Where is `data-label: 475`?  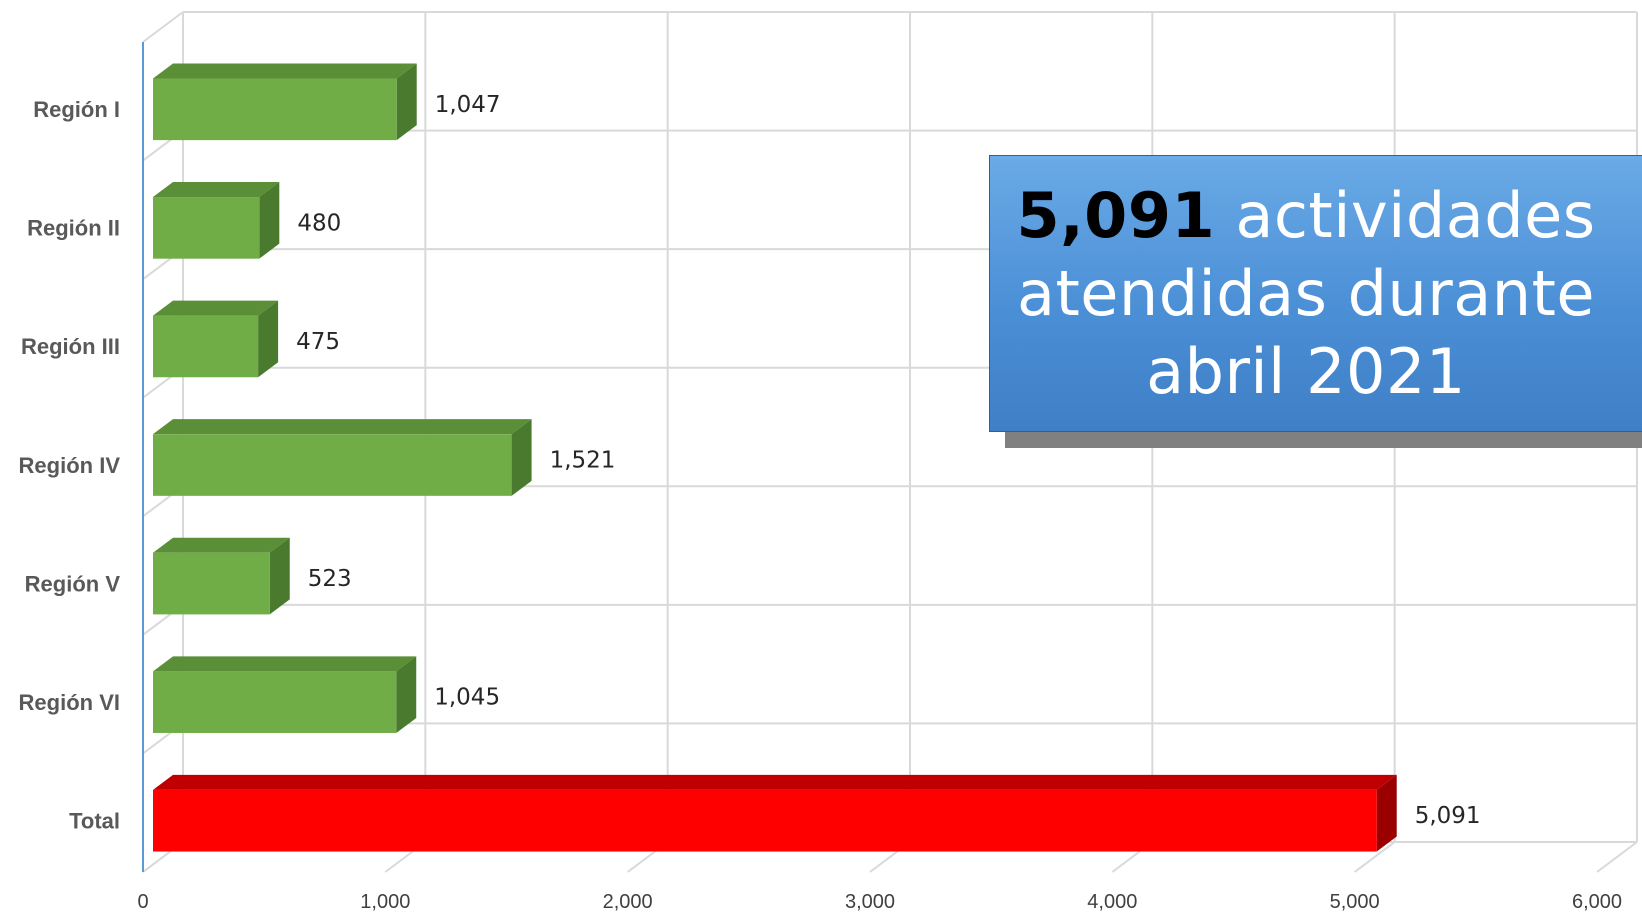 data-label: 475 is located at coordinates (318, 342).